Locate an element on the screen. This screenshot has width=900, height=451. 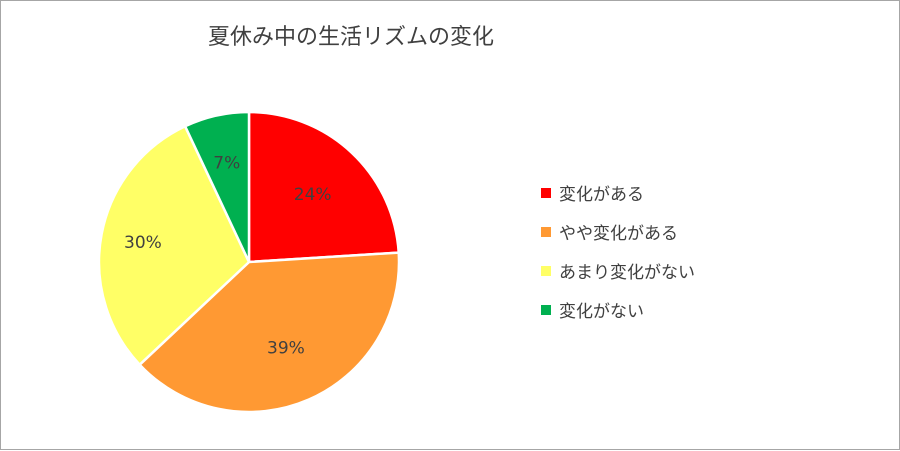
chart-title: 夏休み中の生活リズムの変化 is located at coordinates (350, 37).